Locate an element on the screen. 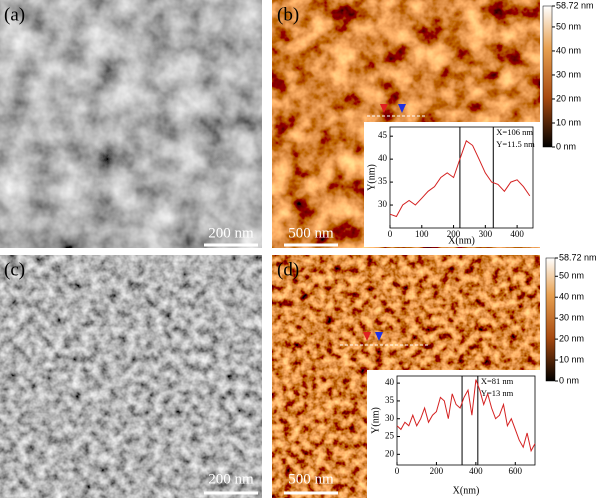 This screenshot has width=602, height=503. panel-label: (b) is located at coordinates (288, 14).